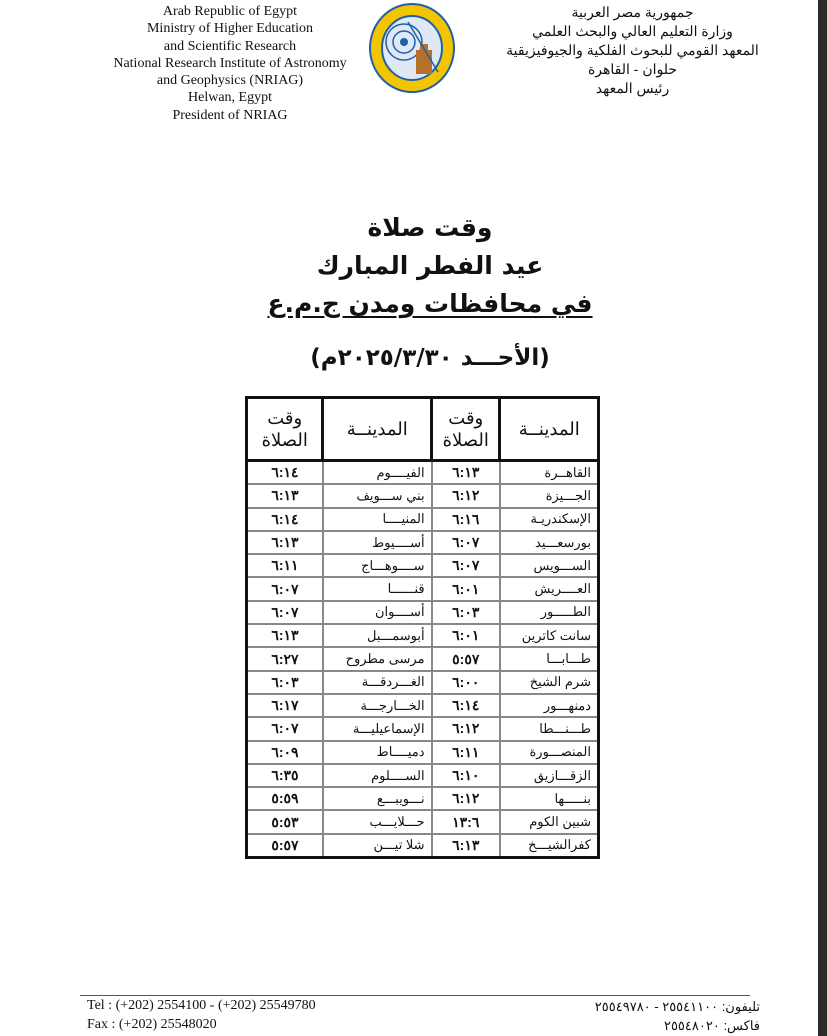 The width and height of the screenshot is (827, 1036). What do you see at coordinates (230, 11) in the screenshot?
I see `header-en-line: Arab Republic of Egypt` at bounding box center [230, 11].